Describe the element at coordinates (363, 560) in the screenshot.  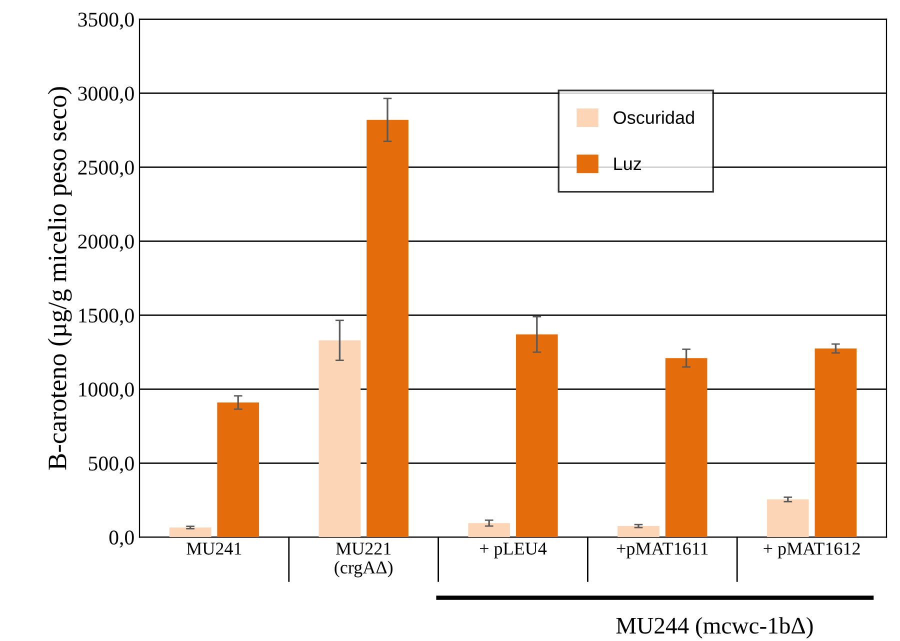
I see `x-tick-label: MU221 (crgAΔ)` at that location.